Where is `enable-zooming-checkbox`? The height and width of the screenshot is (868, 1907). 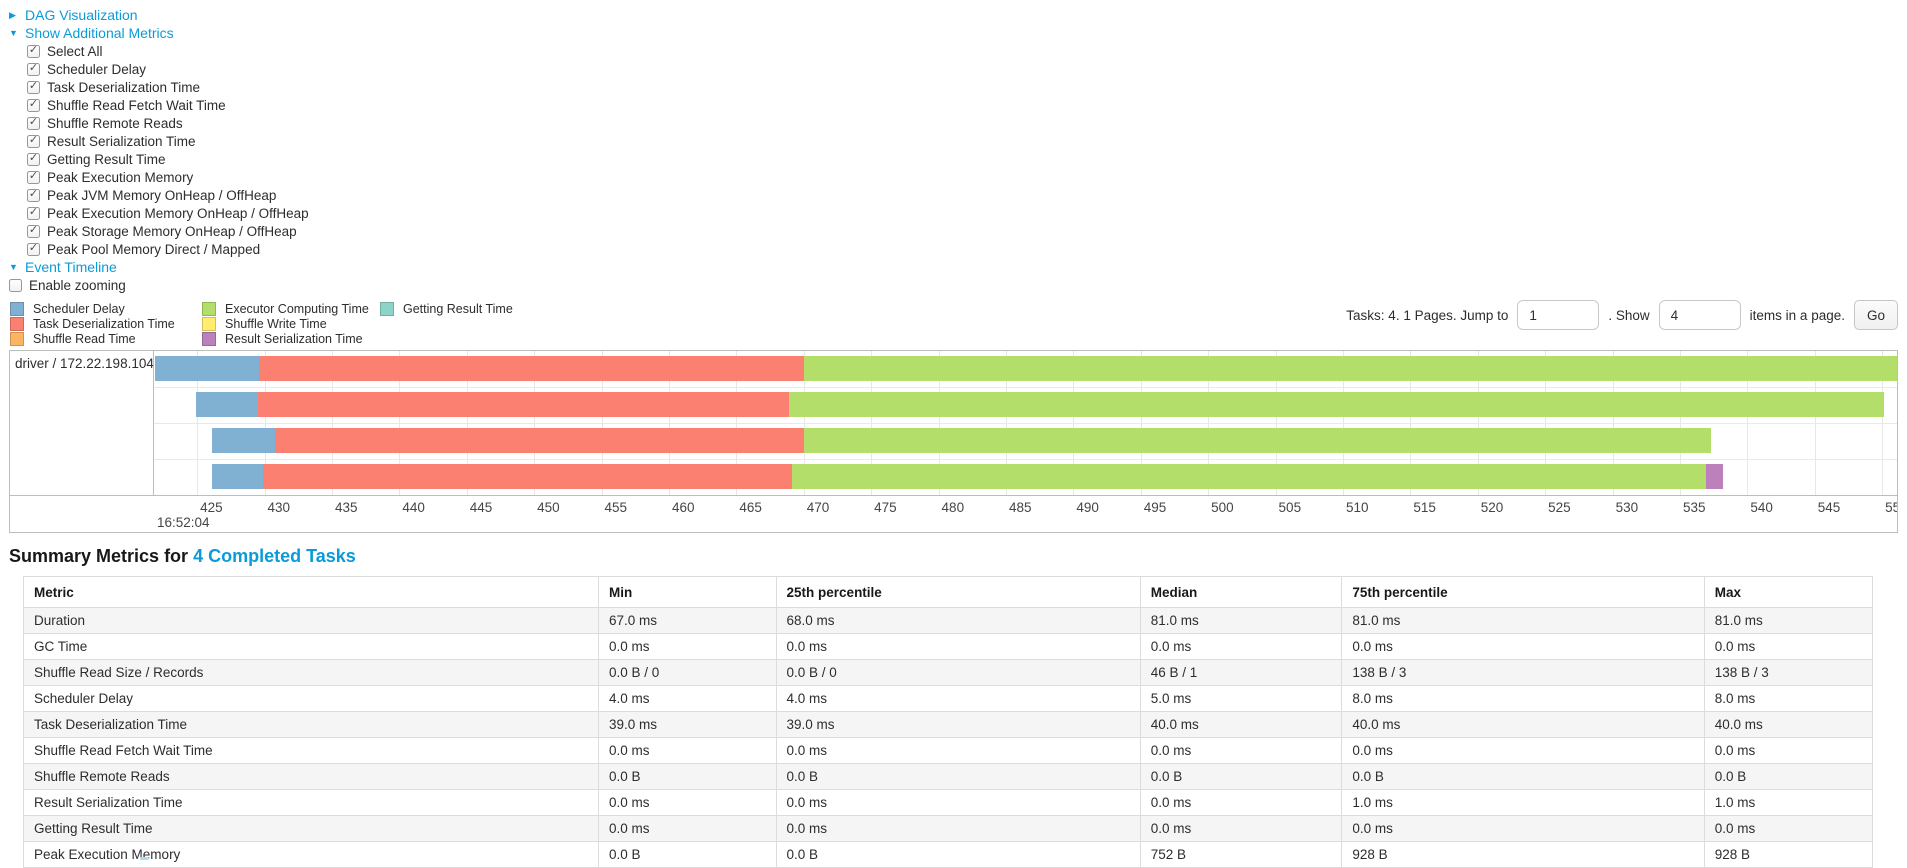
enable-zooming-checkbox is located at coordinates (15, 285).